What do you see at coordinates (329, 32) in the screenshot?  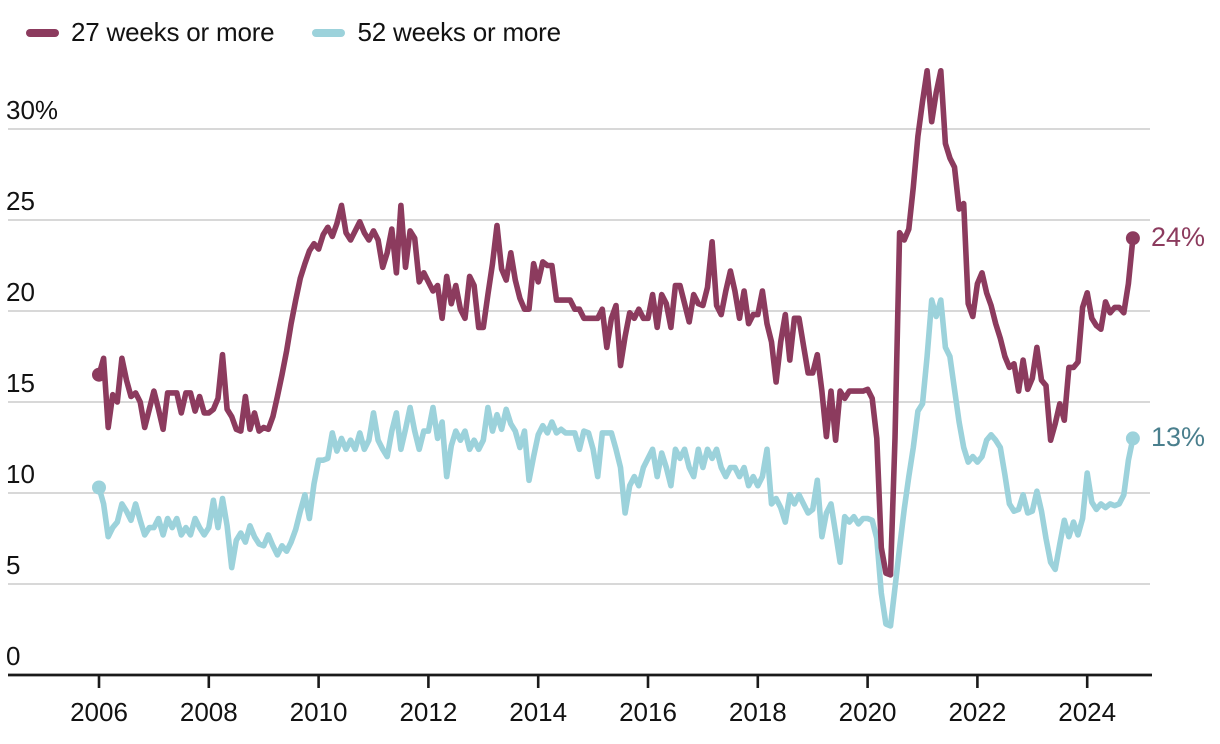 I see `legend-swatch-52-weeks-icon` at bounding box center [329, 32].